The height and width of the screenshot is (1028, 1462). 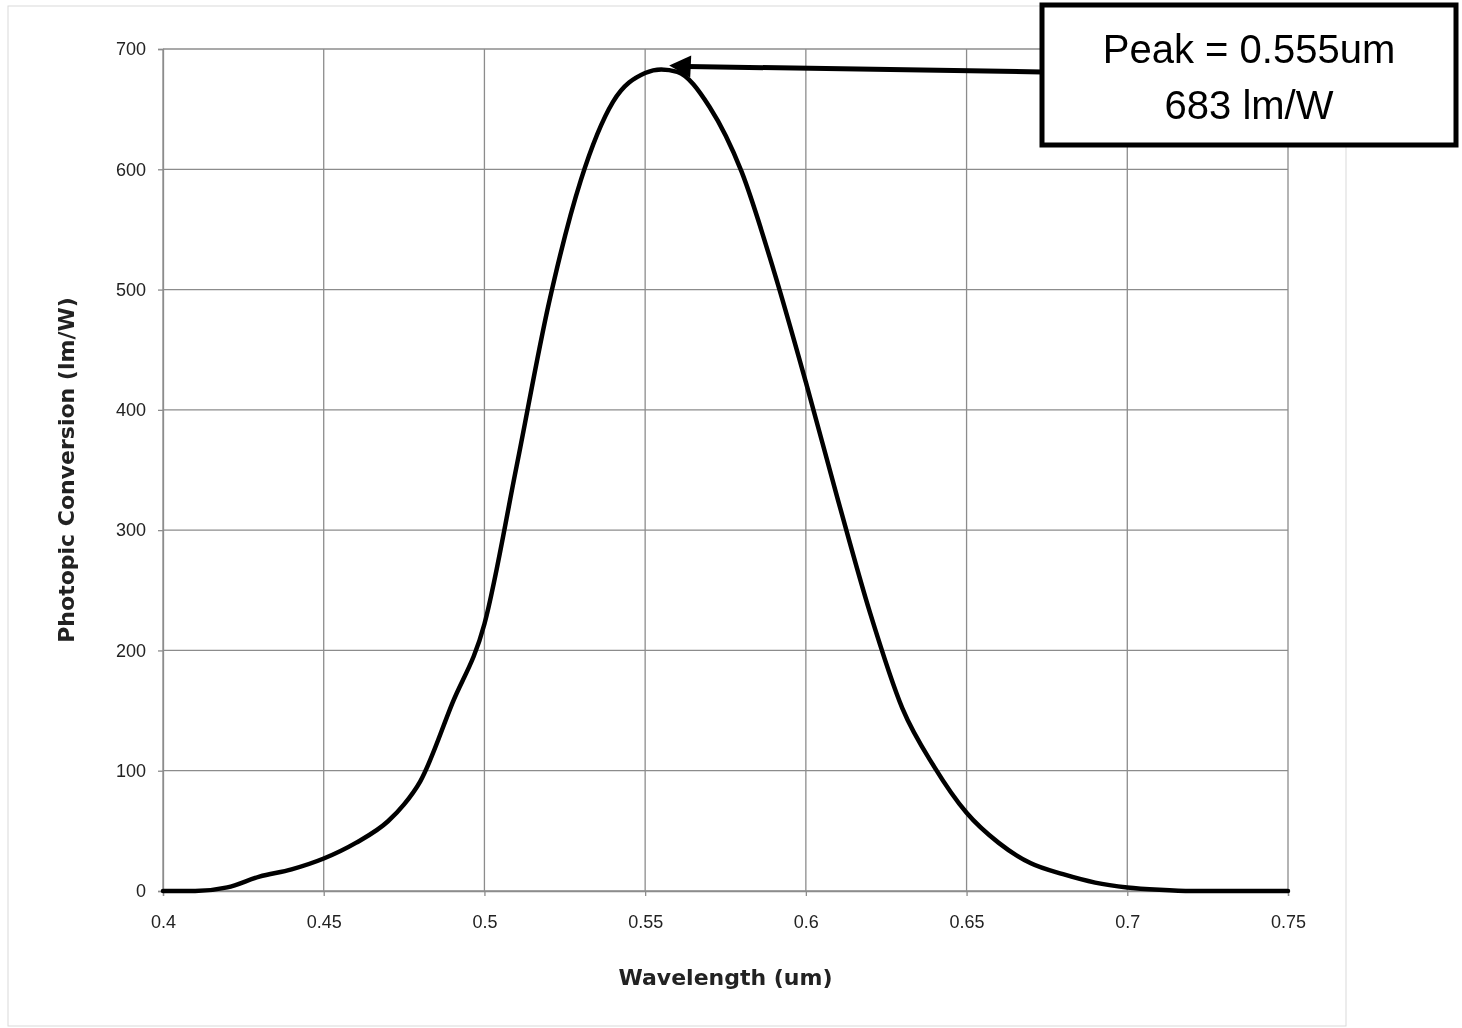 I want to click on y-axis-title: Photopic Conversion (lm/W), so click(x=66, y=470).